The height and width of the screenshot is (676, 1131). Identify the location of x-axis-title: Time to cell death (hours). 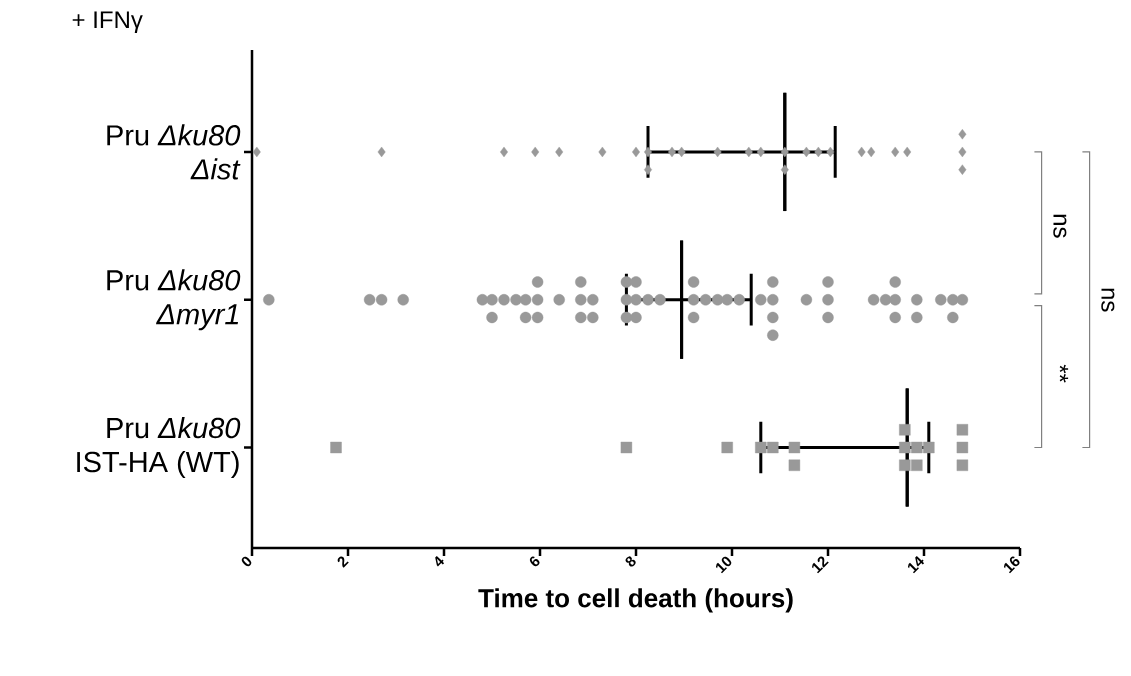
(635, 600).